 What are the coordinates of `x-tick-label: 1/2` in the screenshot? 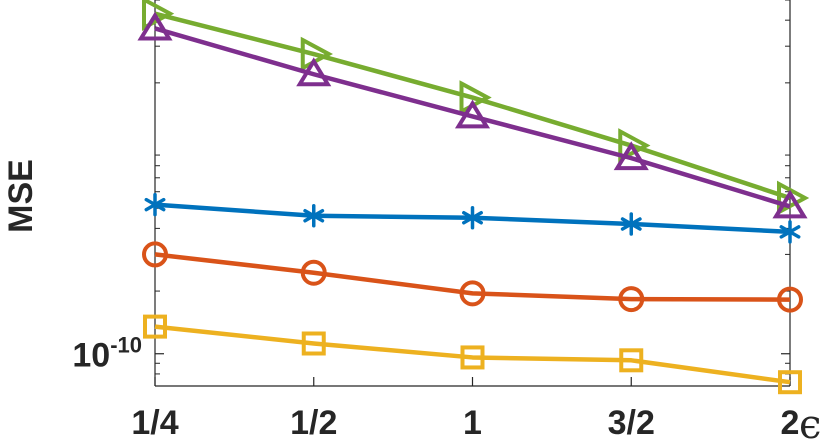 It's located at (313, 423).